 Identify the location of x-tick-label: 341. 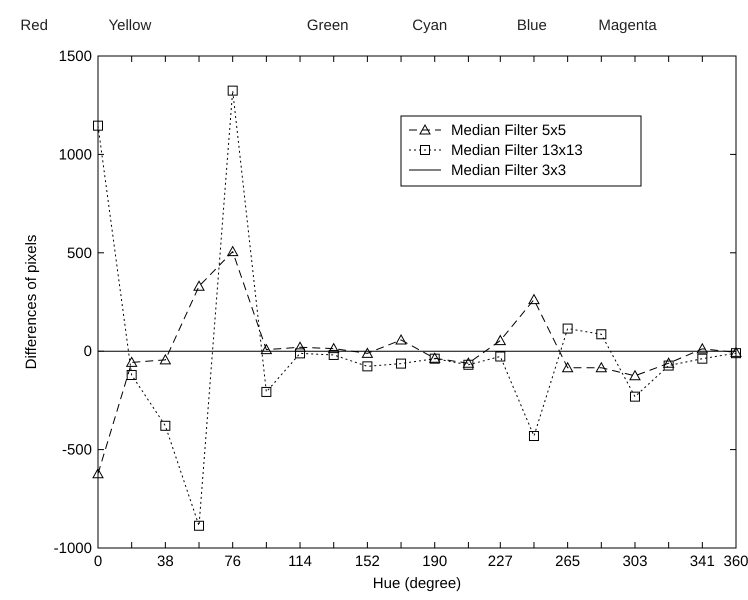
(702, 561).